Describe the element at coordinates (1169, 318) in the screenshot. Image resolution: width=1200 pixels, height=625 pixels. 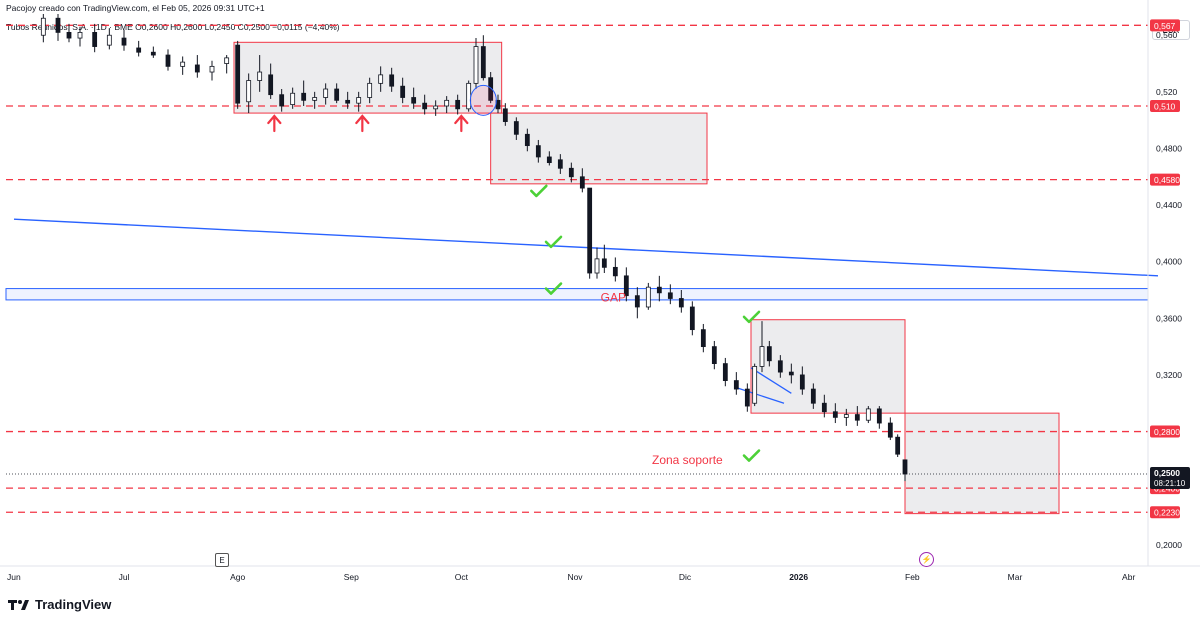
I see `y-tick-label: 0,3600` at that location.